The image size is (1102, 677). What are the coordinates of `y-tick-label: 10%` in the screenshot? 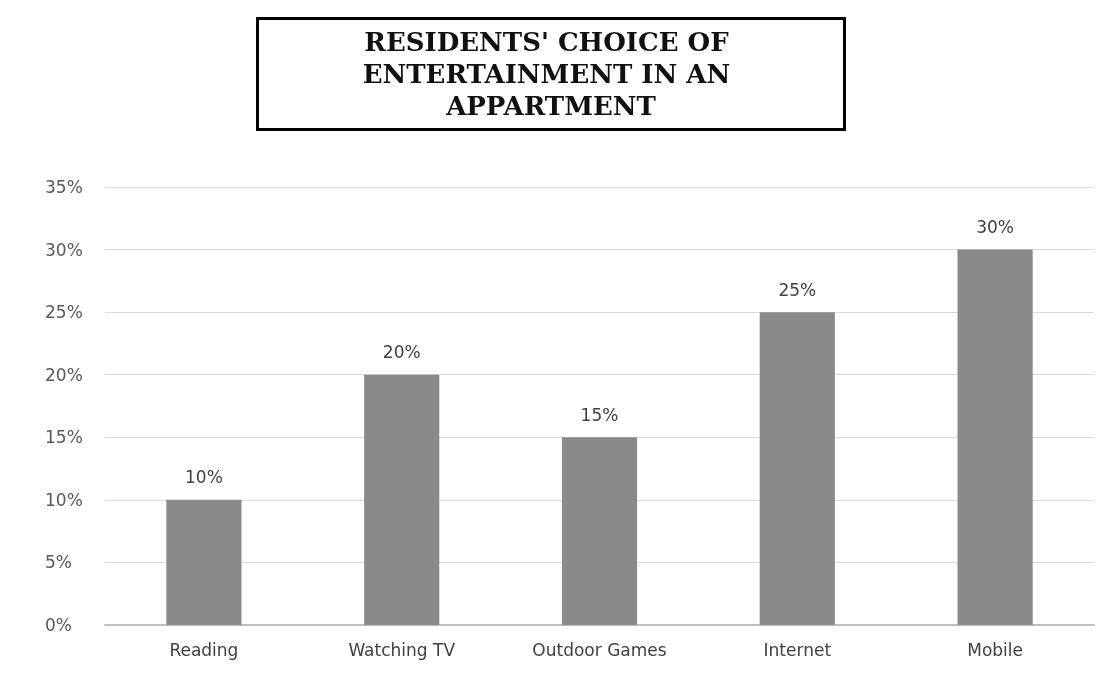 It's located at (64, 499).